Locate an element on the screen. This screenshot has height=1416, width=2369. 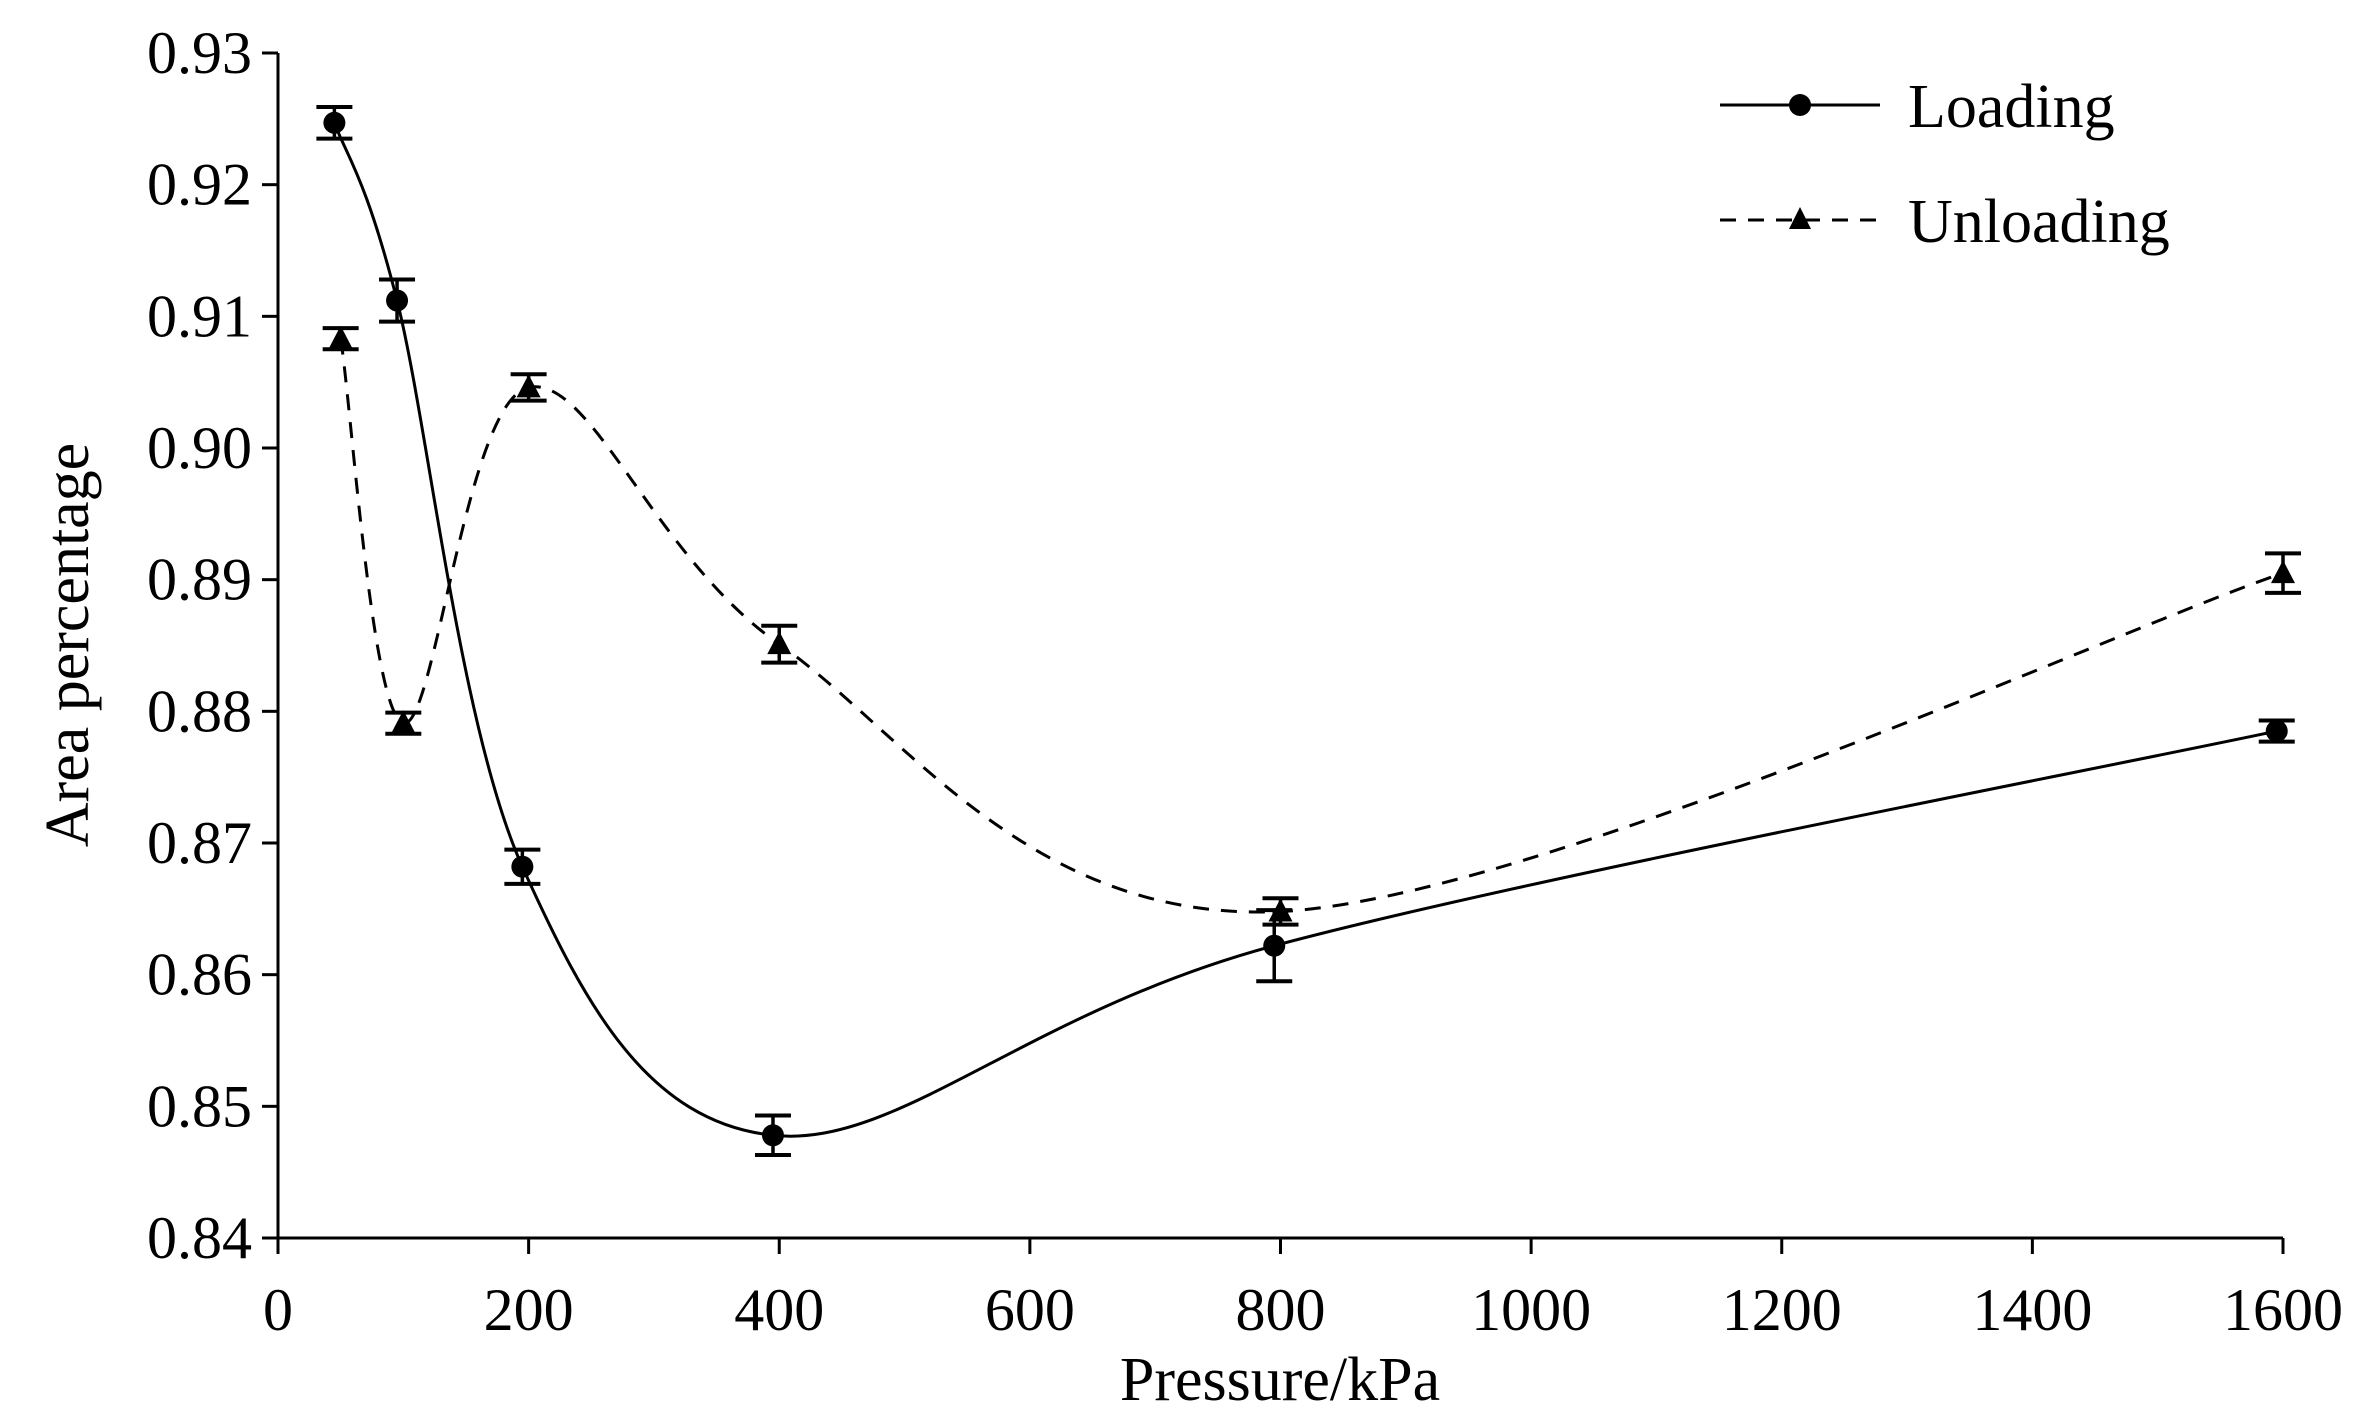
y-axis-title: Area percentage is located at coordinates (68, 645).